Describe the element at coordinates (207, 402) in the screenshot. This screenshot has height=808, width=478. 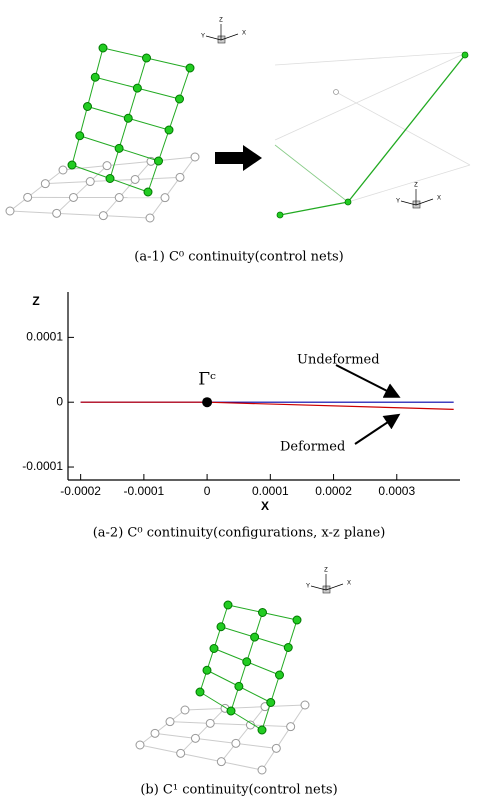
I see `annotation-point` at that location.